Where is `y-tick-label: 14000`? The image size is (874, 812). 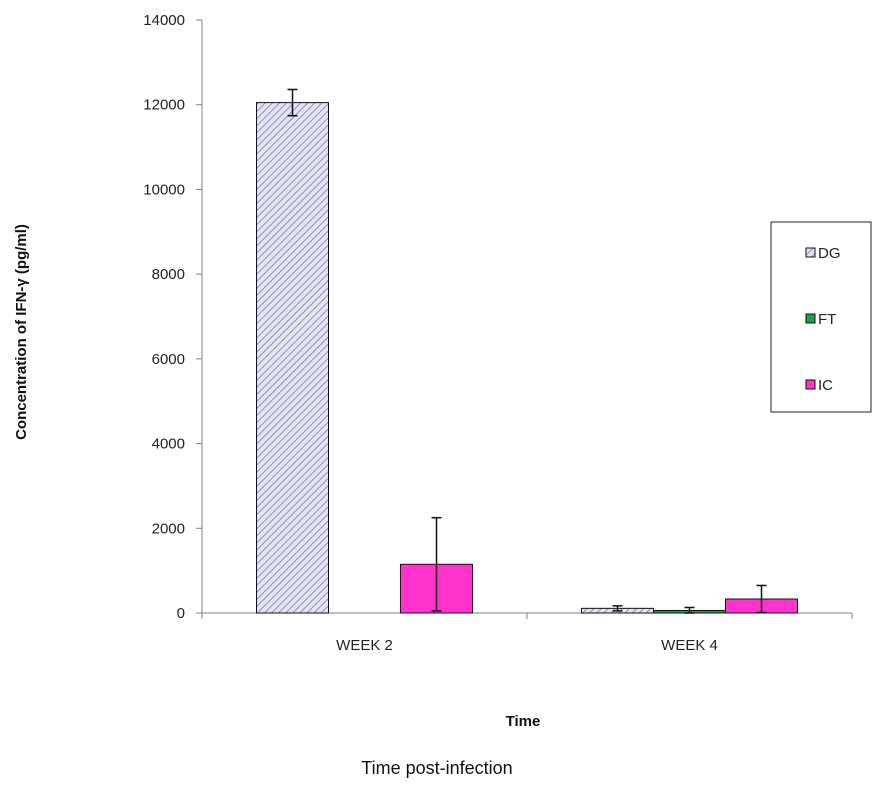
y-tick-label: 14000 is located at coordinates (164, 20).